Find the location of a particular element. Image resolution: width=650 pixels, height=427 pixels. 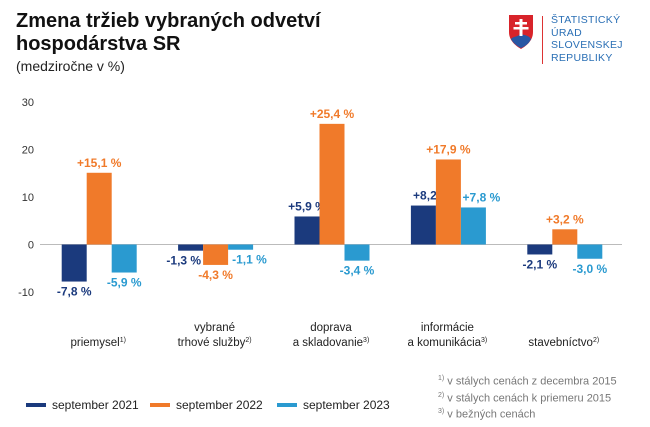

data-label: -1,3 % is located at coordinates (183, 261).